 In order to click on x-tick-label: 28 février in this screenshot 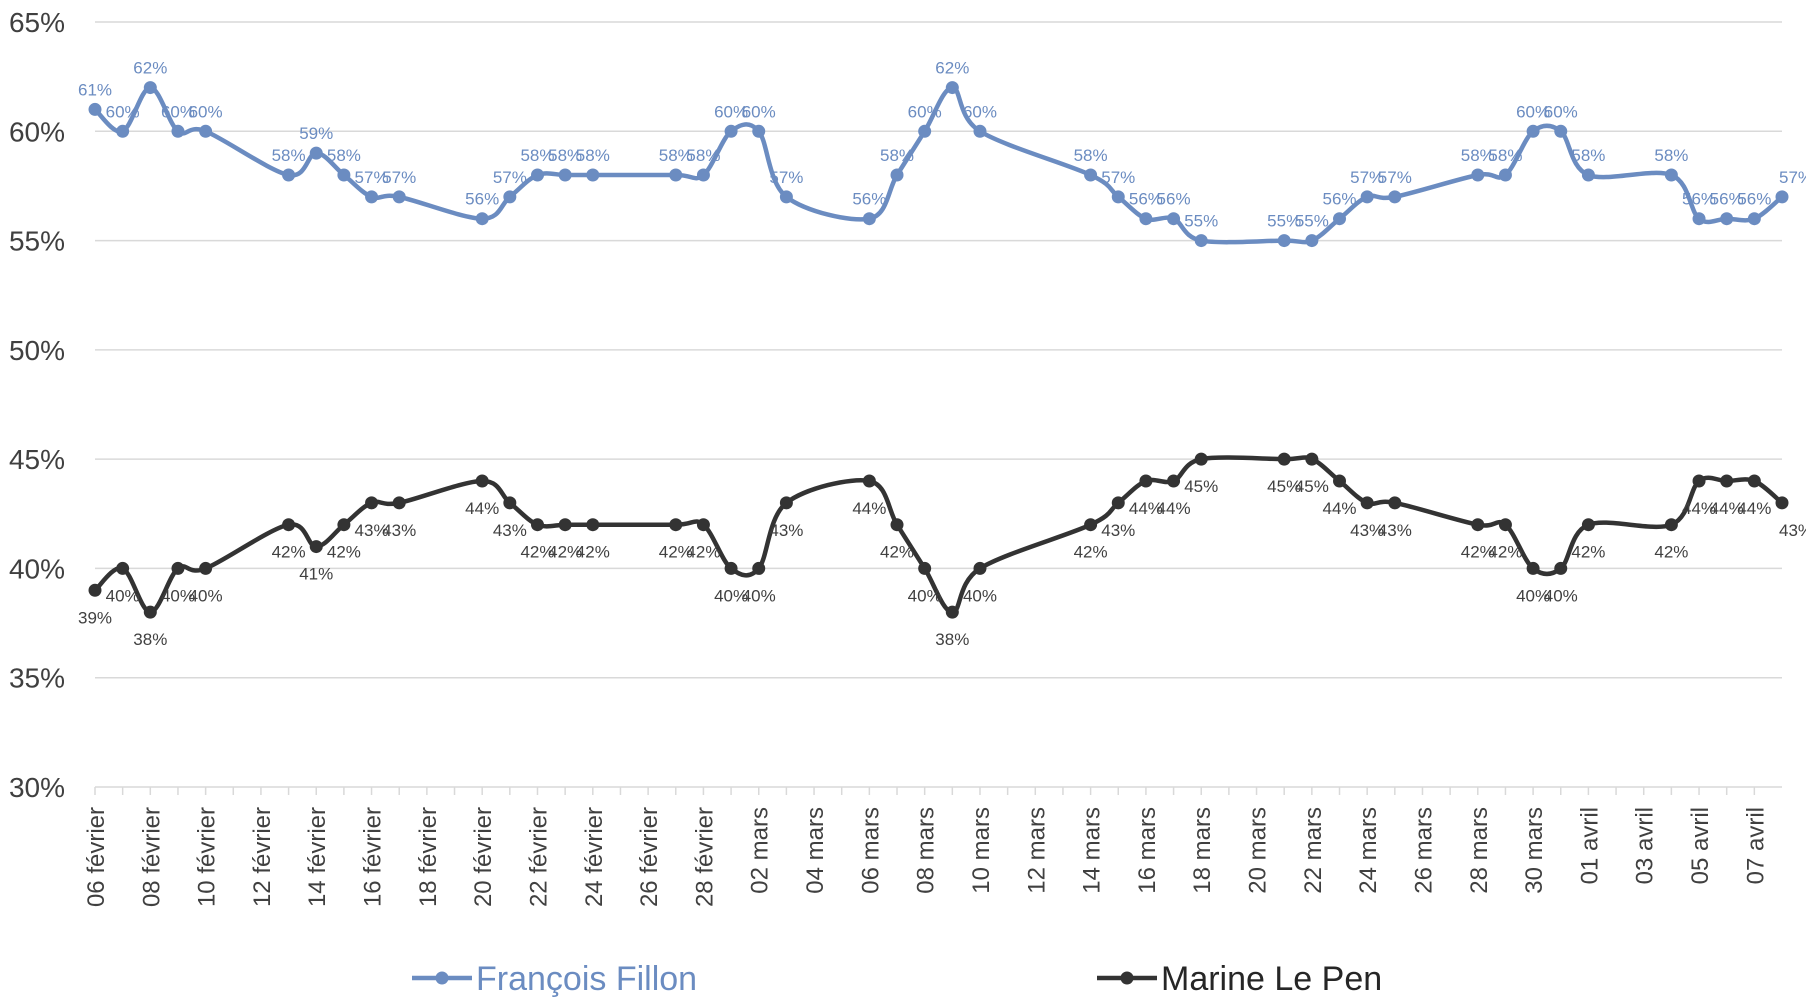, I will do `click(704, 857)`.